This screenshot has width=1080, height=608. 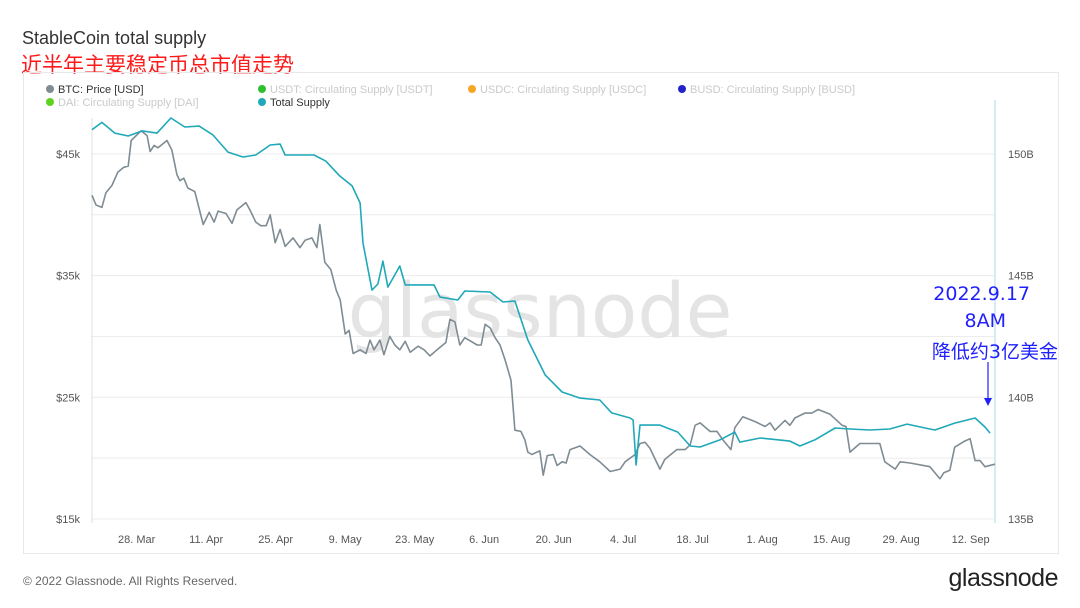 What do you see at coordinates (1021, 398) in the screenshot?
I see `y-right-tick-label: 140B` at bounding box center [1021, 398].